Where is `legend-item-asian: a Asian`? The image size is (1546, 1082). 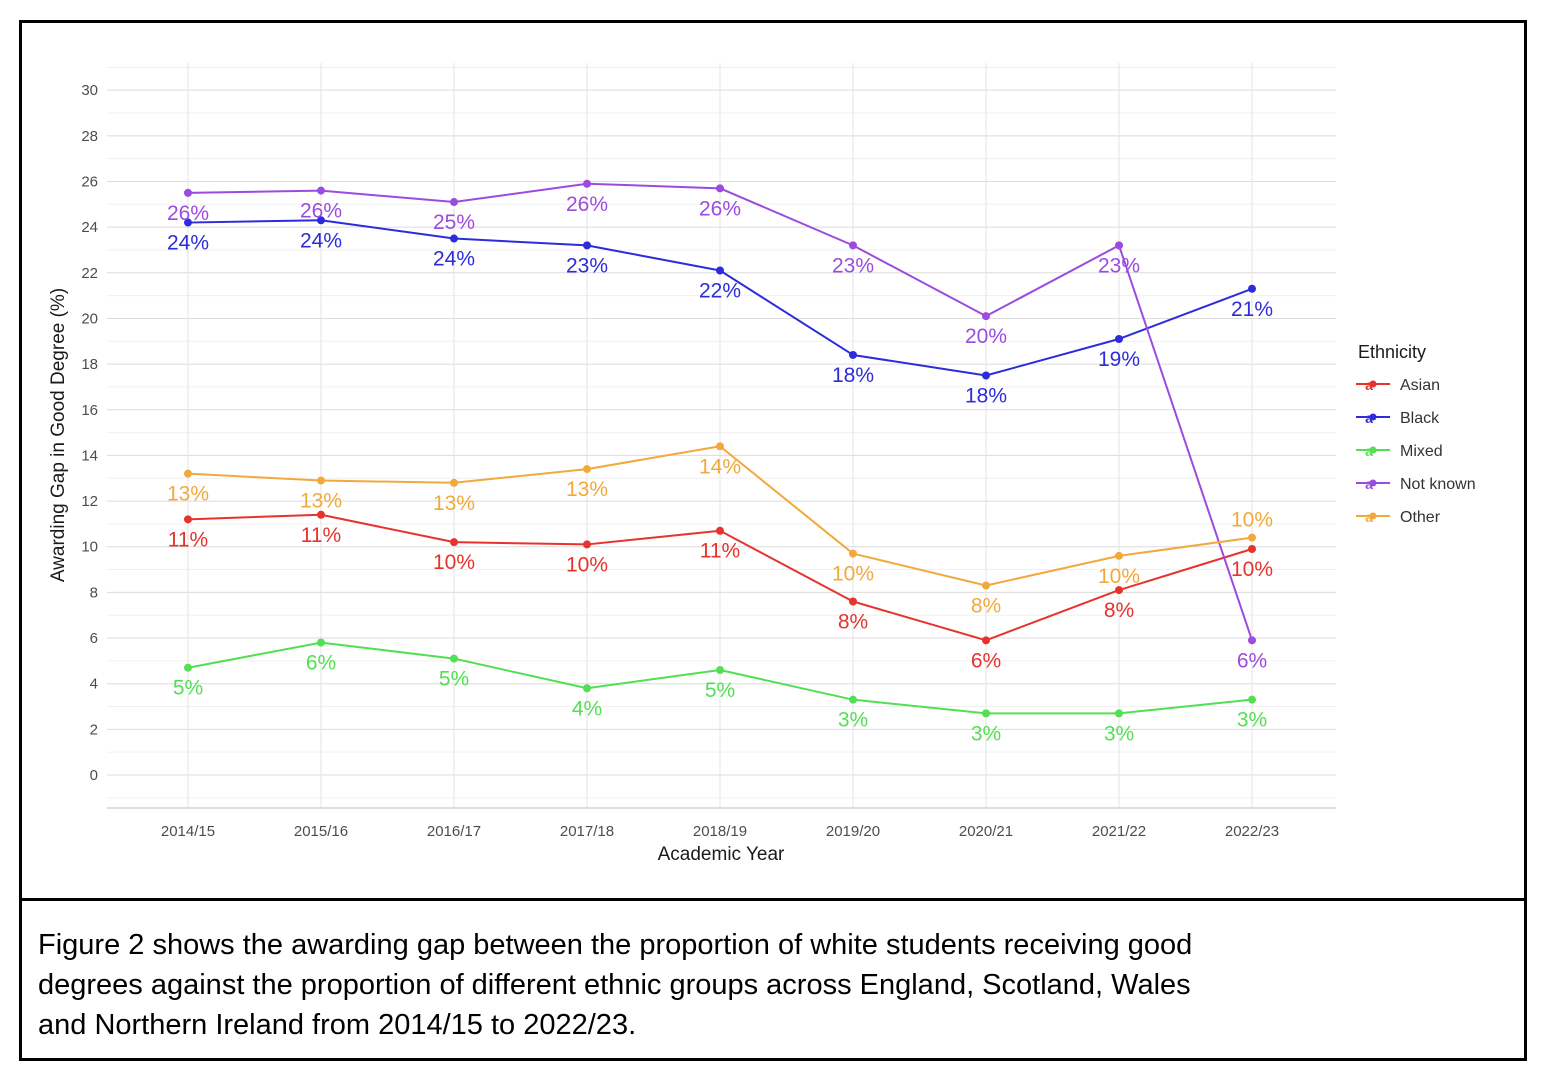 legend-item-asian: a Asian is located at coordinates (1398, 385).